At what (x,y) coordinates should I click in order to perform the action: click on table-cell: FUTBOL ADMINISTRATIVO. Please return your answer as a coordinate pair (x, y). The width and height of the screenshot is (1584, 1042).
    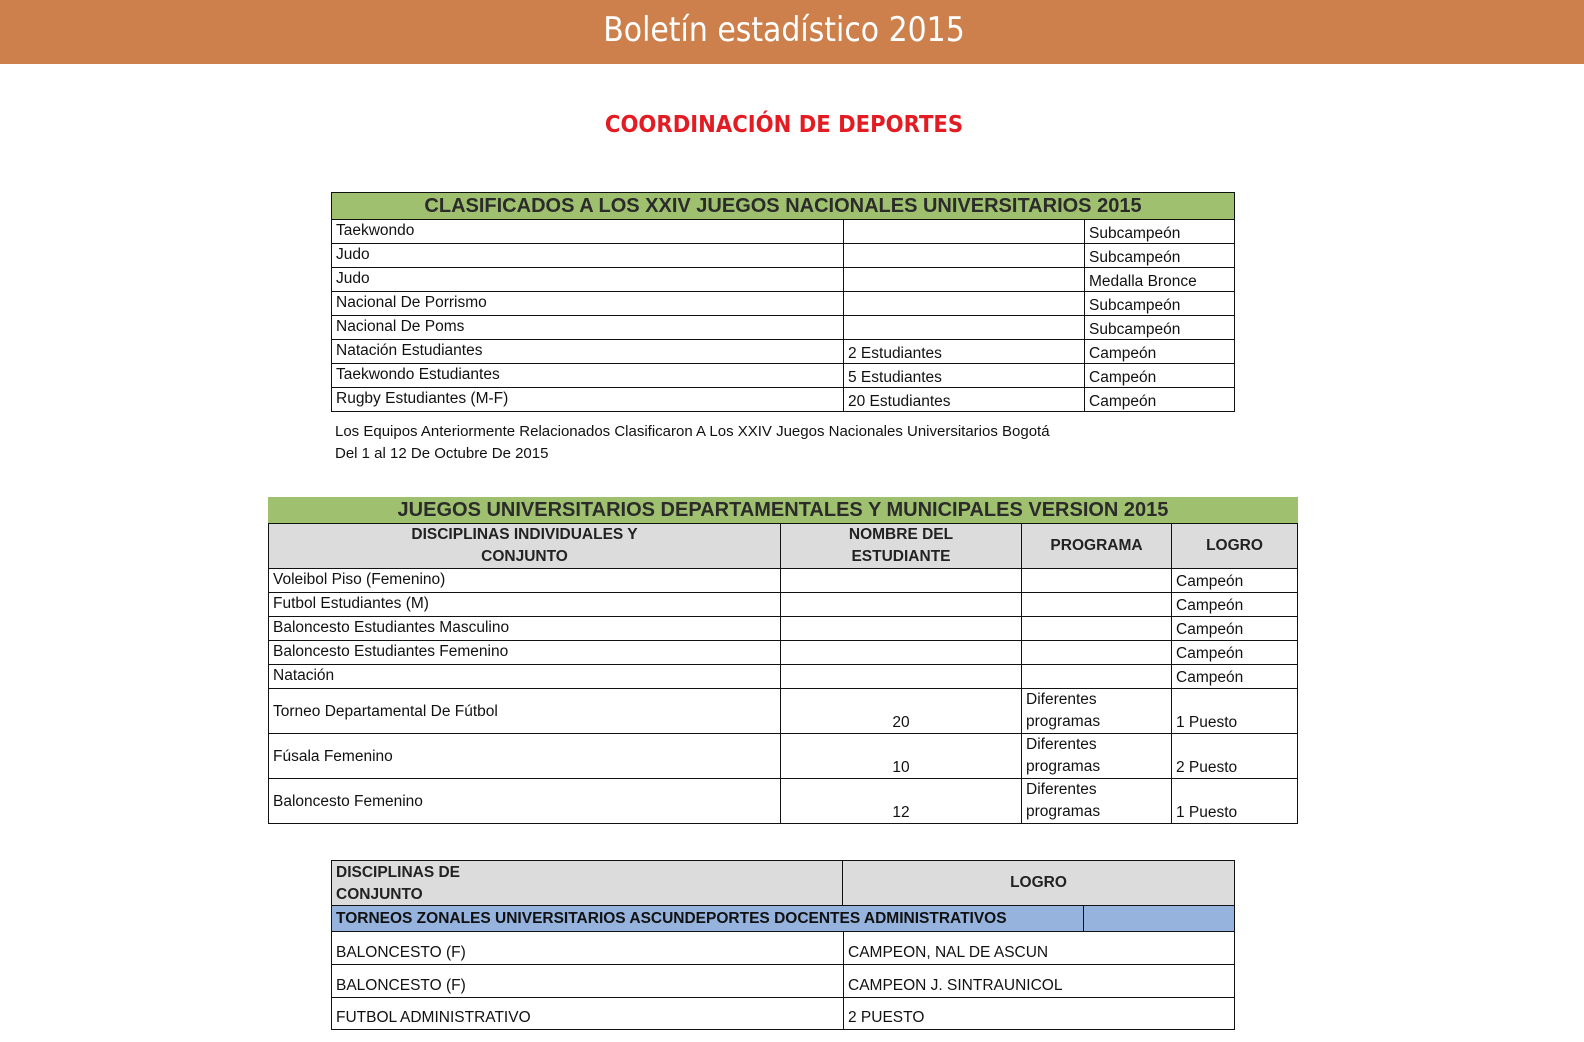
    Looking at the image, I should click on (587, 1013).